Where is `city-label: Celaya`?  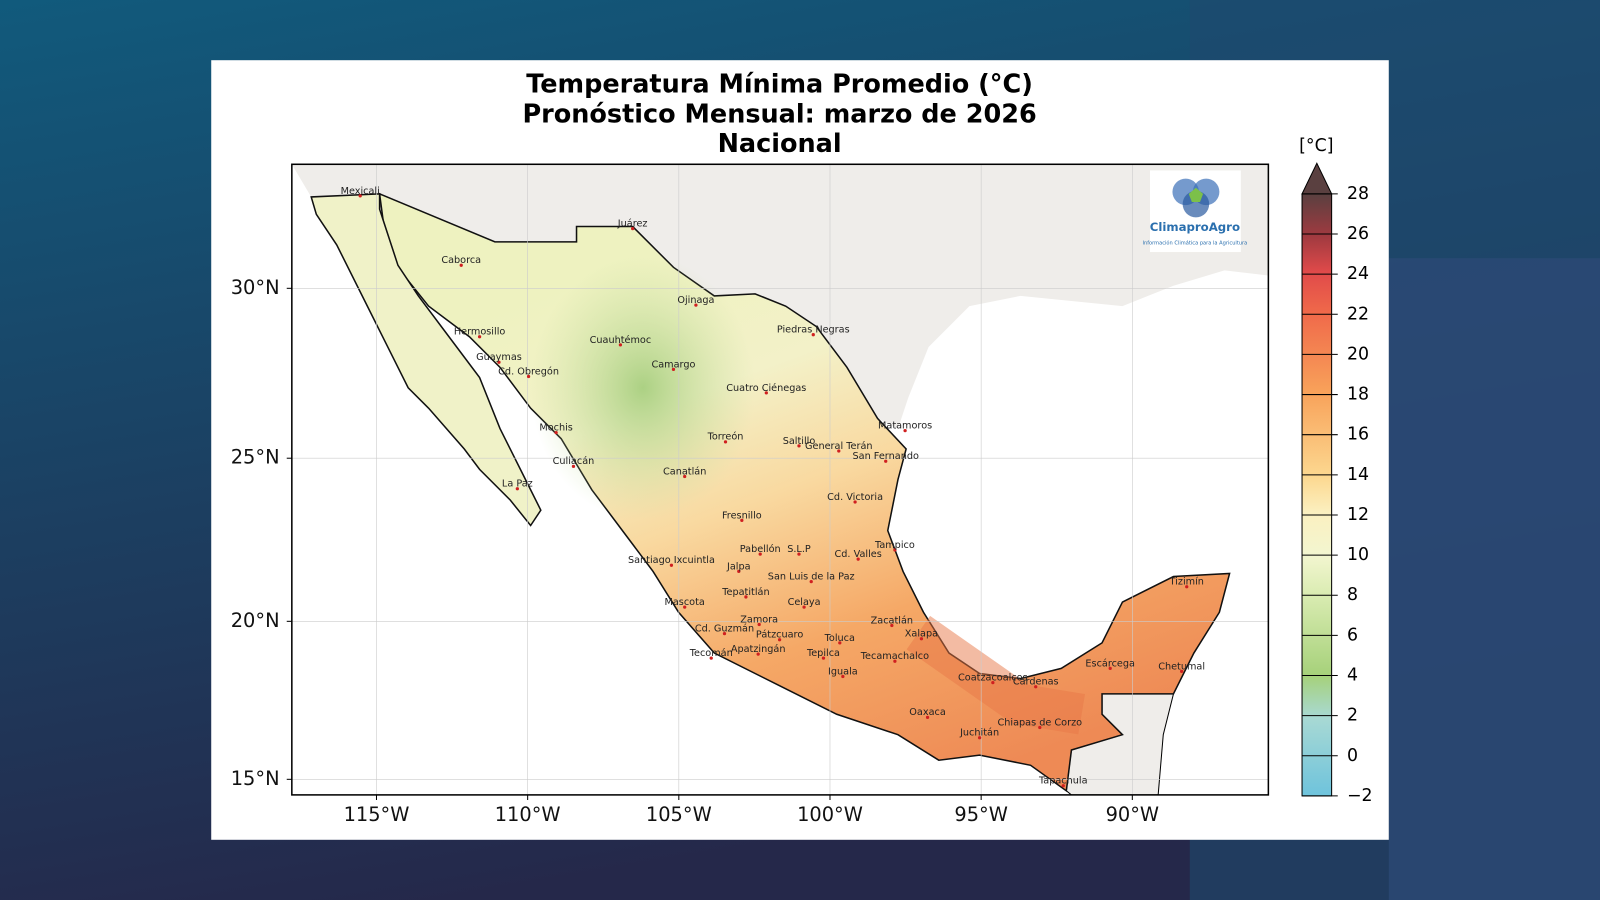 city-label: Celaya is located at coordinates (804, 602).